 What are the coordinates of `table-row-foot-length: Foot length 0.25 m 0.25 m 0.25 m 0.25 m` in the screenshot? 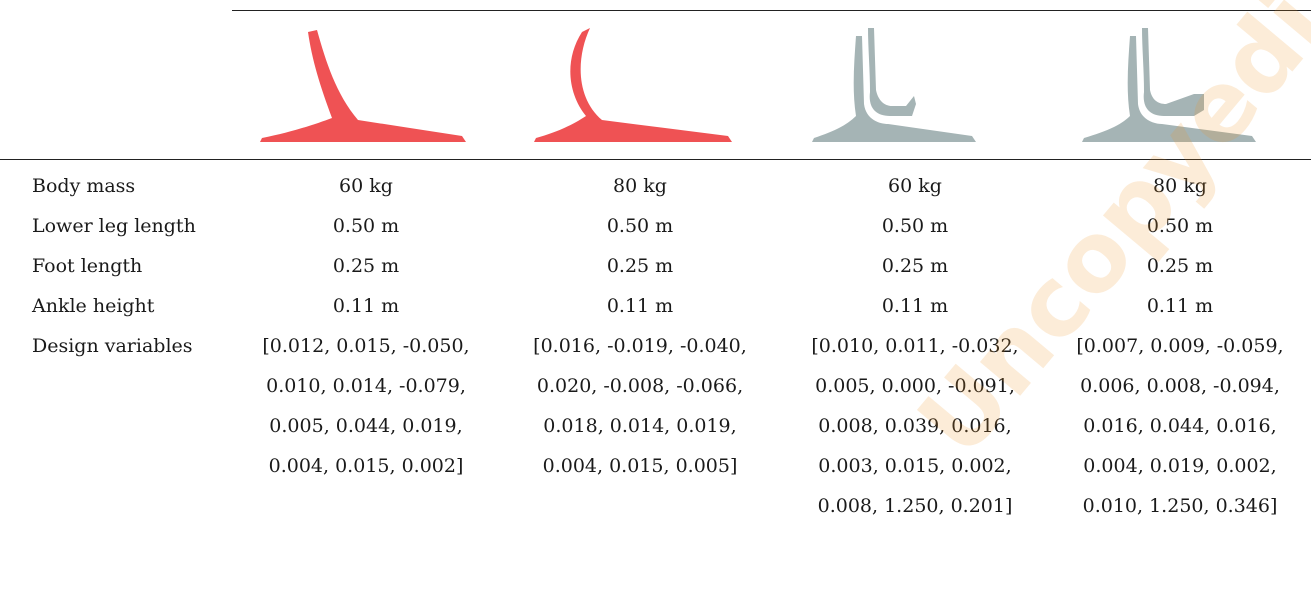 It's located at (655, 266).